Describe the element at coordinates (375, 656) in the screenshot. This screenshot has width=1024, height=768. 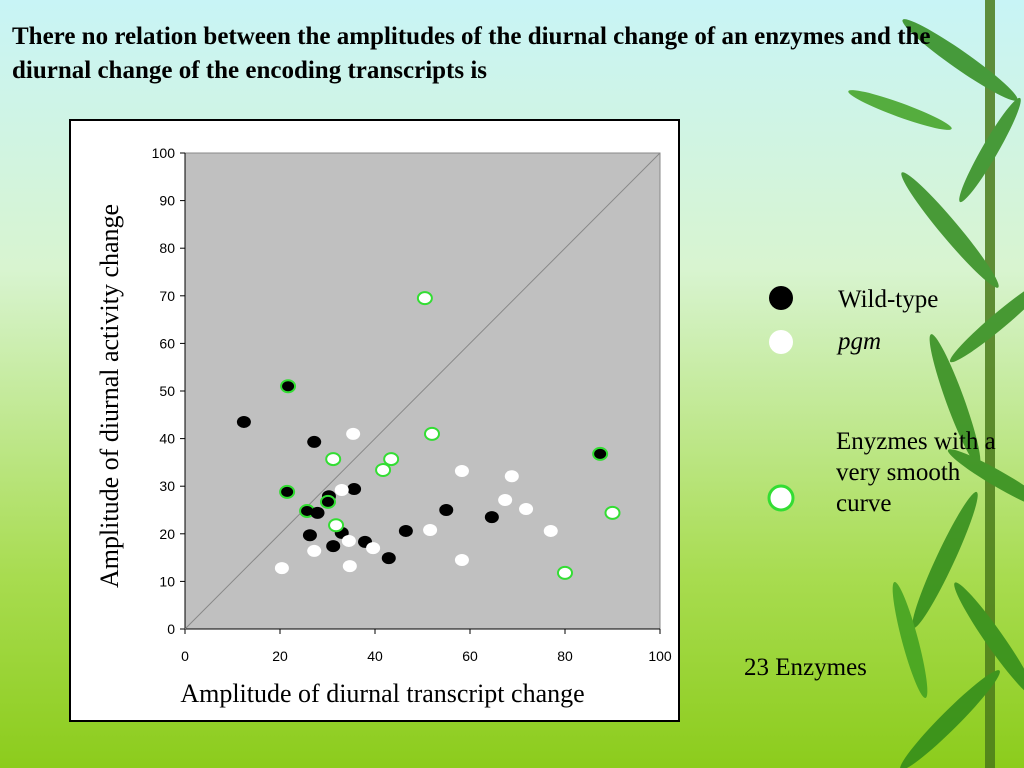
I see `x-tick-label: 40` at that location.